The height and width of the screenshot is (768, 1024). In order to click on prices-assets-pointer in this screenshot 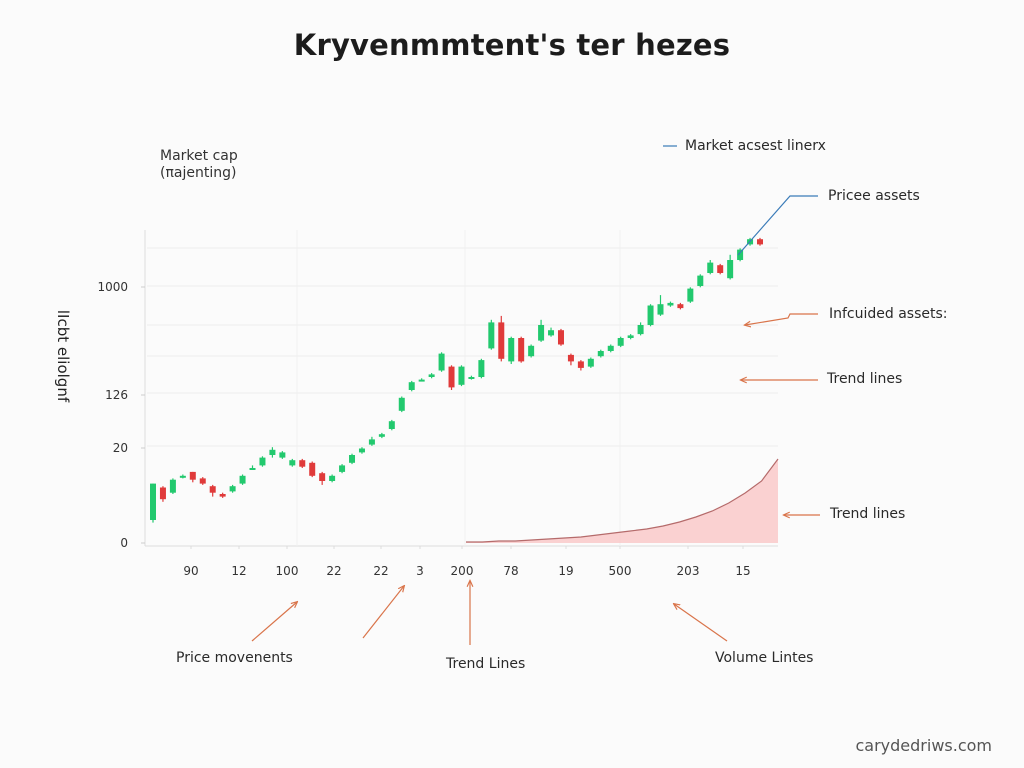, I will do `click(777, 225)`.